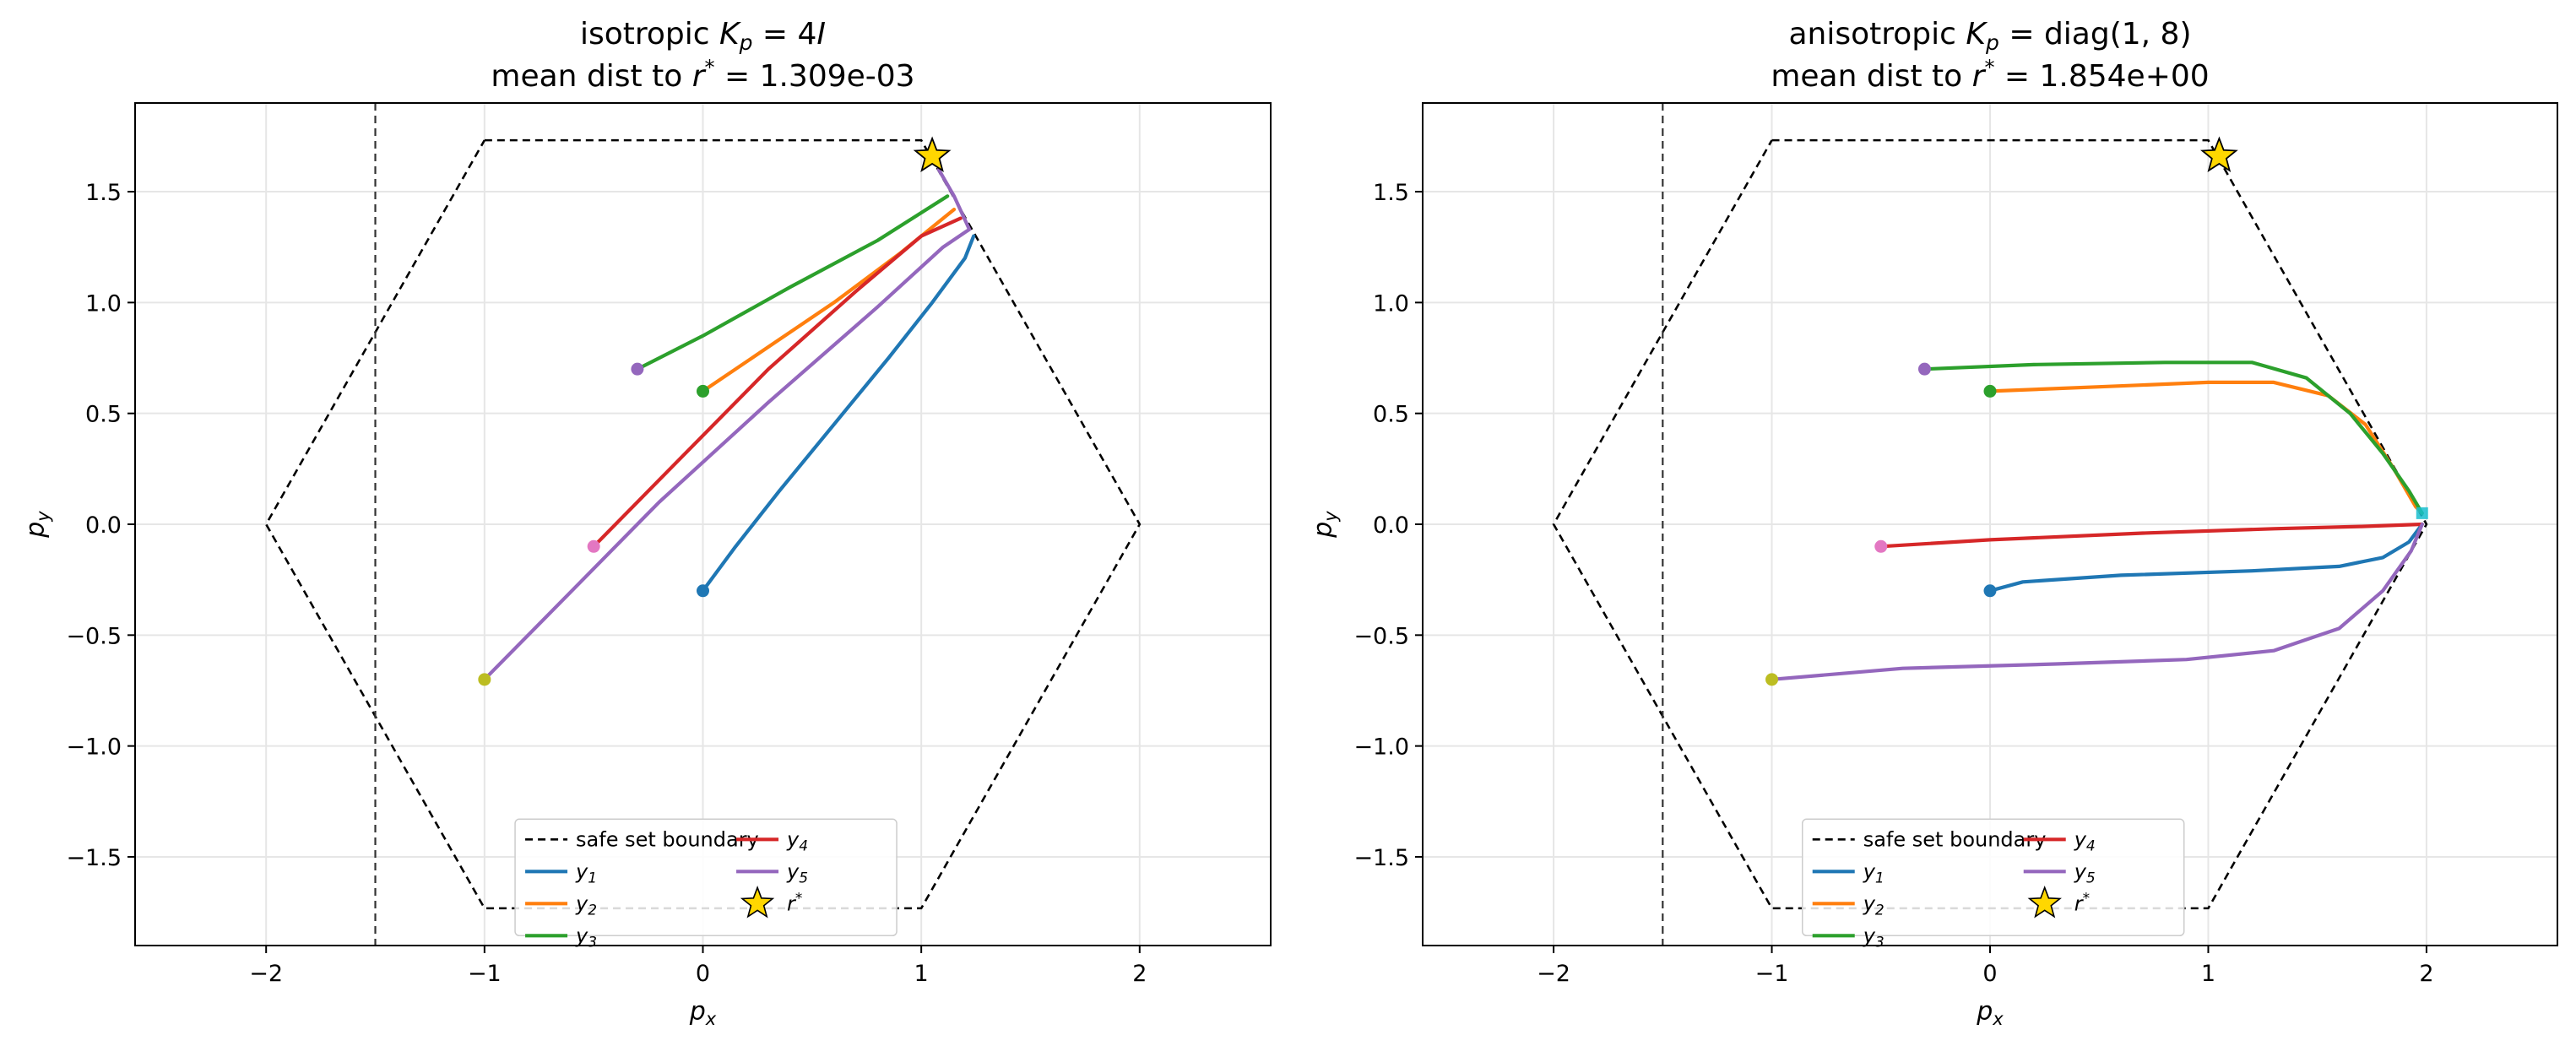 This screenshot has width=2576, height=1046. I want to click on end-marker, so click(2422, 513).